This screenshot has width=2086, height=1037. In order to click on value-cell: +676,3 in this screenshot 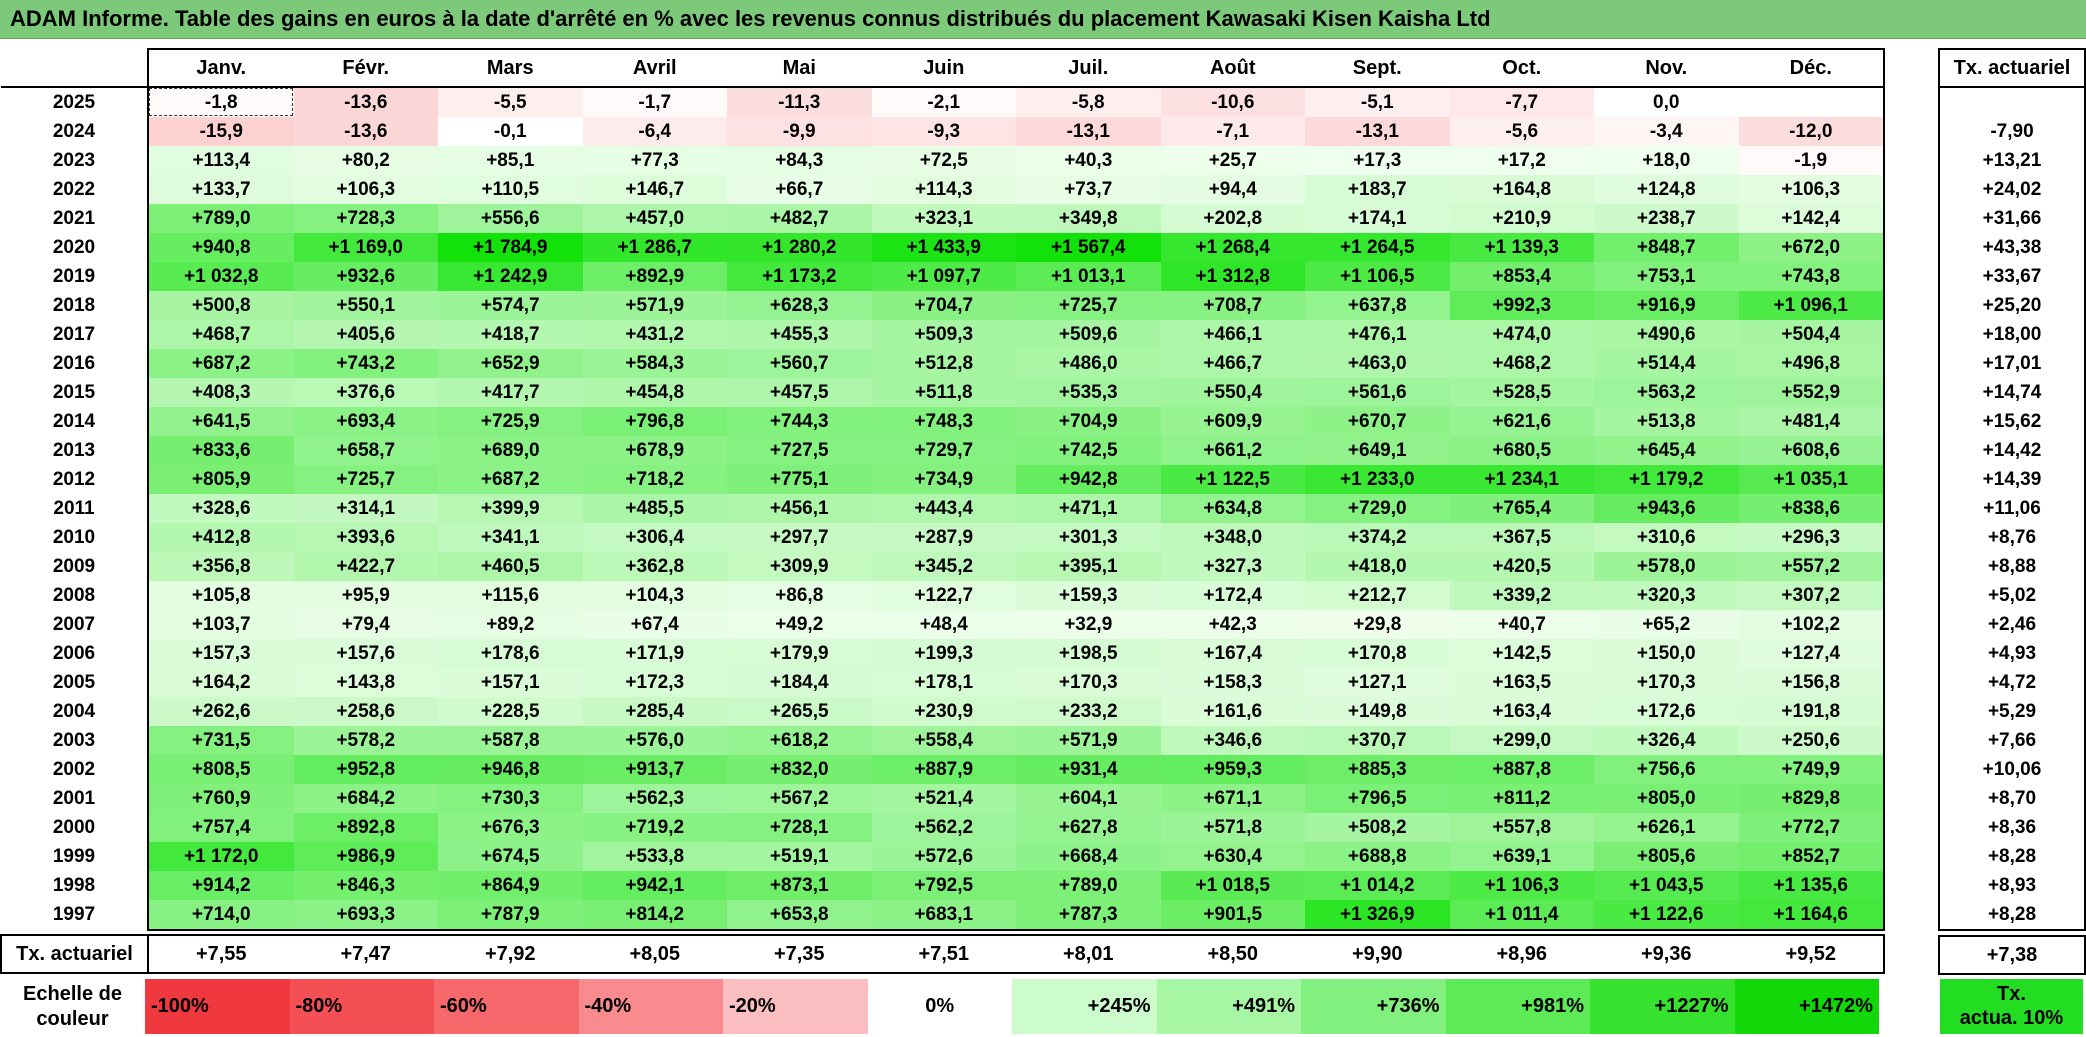, I will do `click(510, 827)`.